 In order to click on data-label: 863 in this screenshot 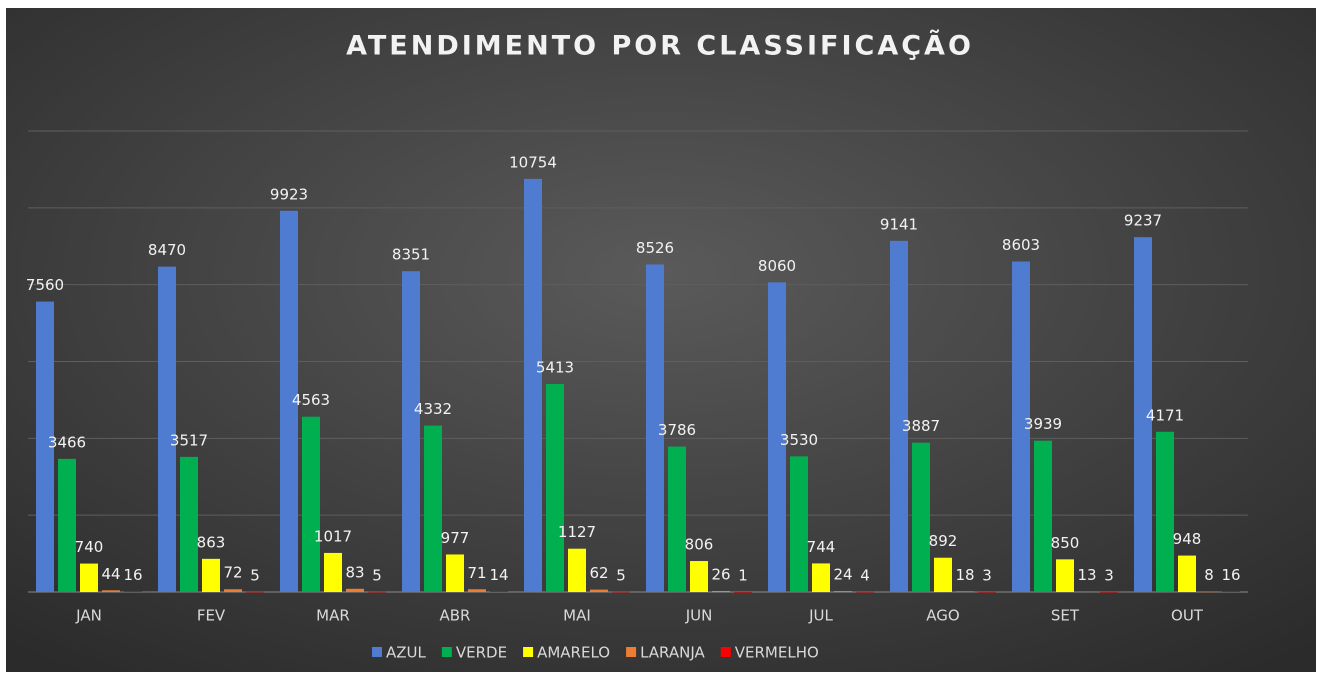, I will do `click(211, 542)`.